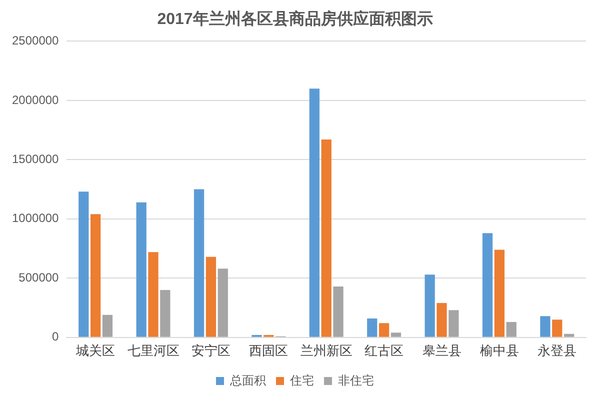 The image size is (600, 397). Describe the element at coordinates (36, 159) in the screenshot. I see `y-tick-label: 1500000` at that location.